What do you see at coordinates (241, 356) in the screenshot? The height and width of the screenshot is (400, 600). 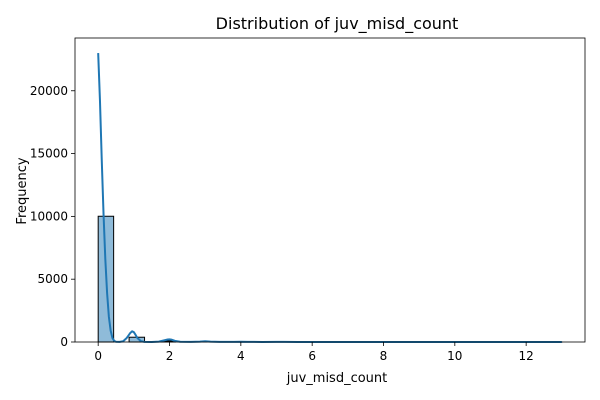 I see `x-tick-label: 4` at bounding box center [241, 356].